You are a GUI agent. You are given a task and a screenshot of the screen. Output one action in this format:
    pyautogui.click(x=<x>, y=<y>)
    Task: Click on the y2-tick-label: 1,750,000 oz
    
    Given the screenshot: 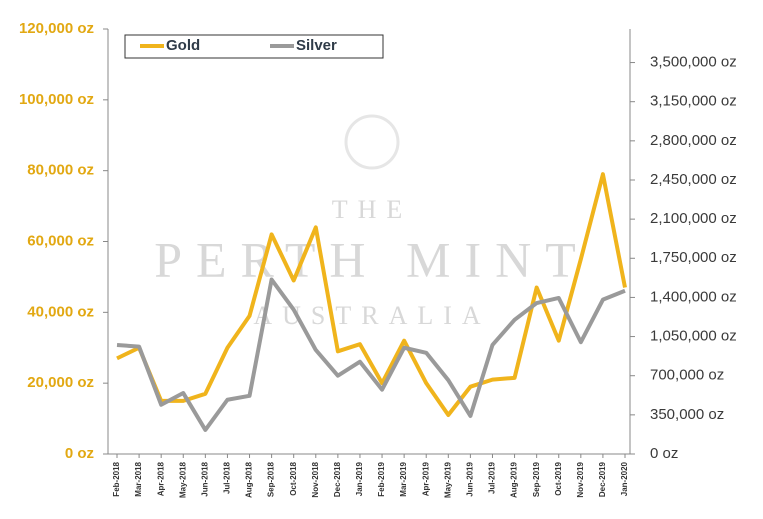 What is the action you would take?
    pyautogui.click(x=693, y=257)
    